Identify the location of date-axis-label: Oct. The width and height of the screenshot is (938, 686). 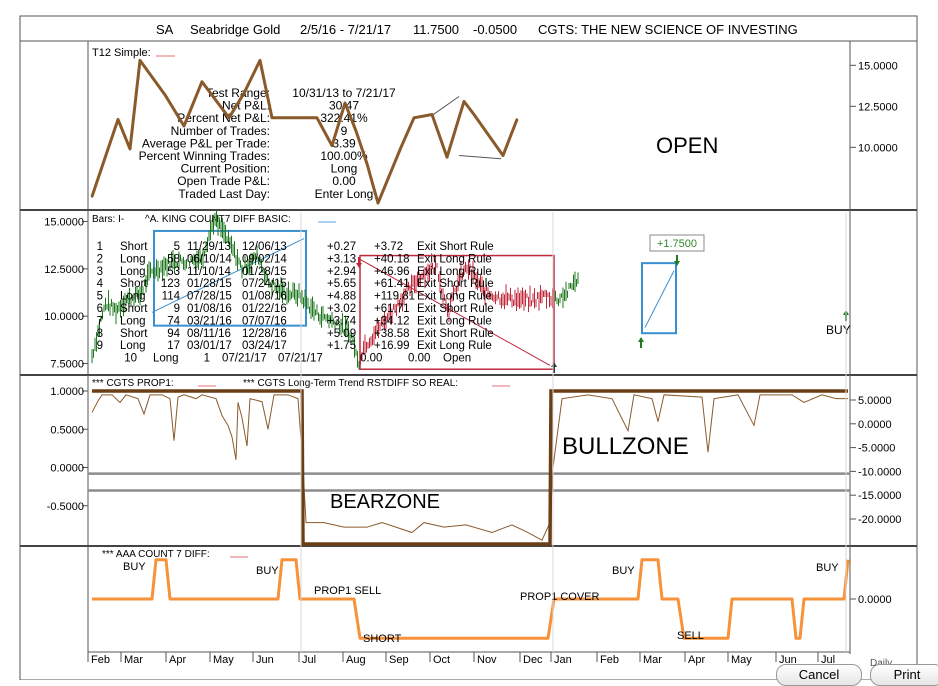
(441, 660).